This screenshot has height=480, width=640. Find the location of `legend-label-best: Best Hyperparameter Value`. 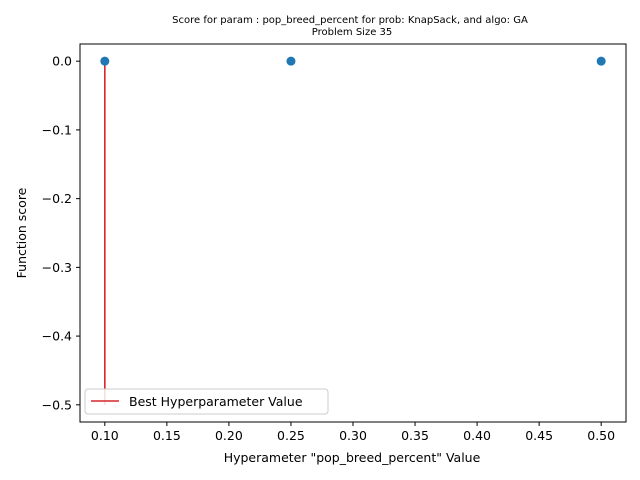

legend-label-best: Best Hyperparameter Value is located at coordinates (216, 401).